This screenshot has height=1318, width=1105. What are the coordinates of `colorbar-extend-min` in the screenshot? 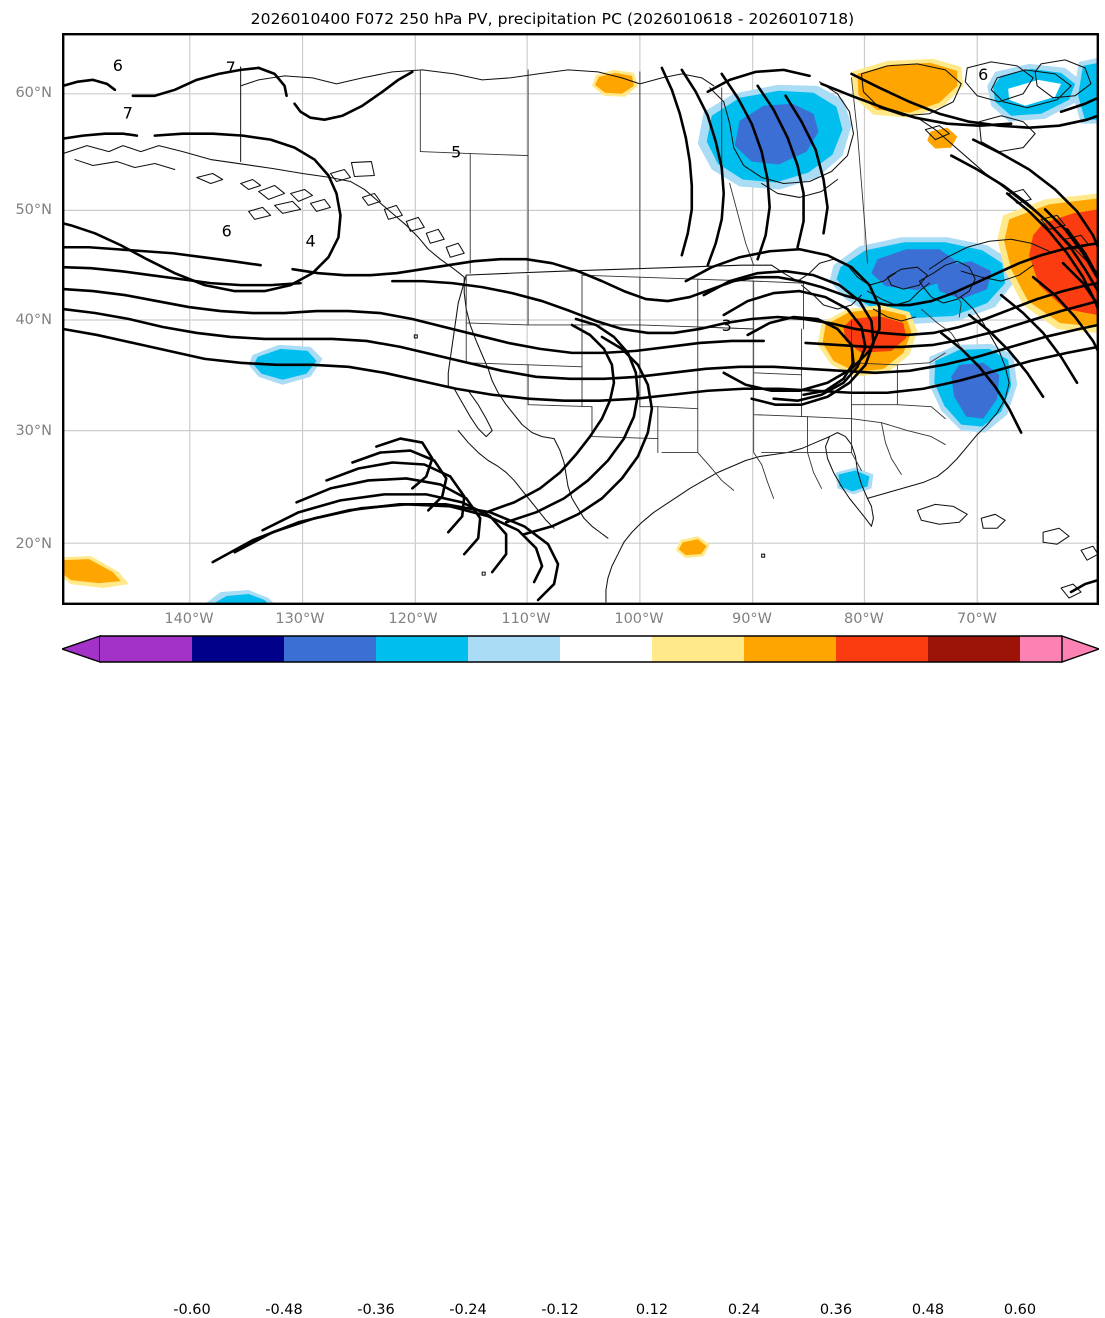 It's located at (81, 649).